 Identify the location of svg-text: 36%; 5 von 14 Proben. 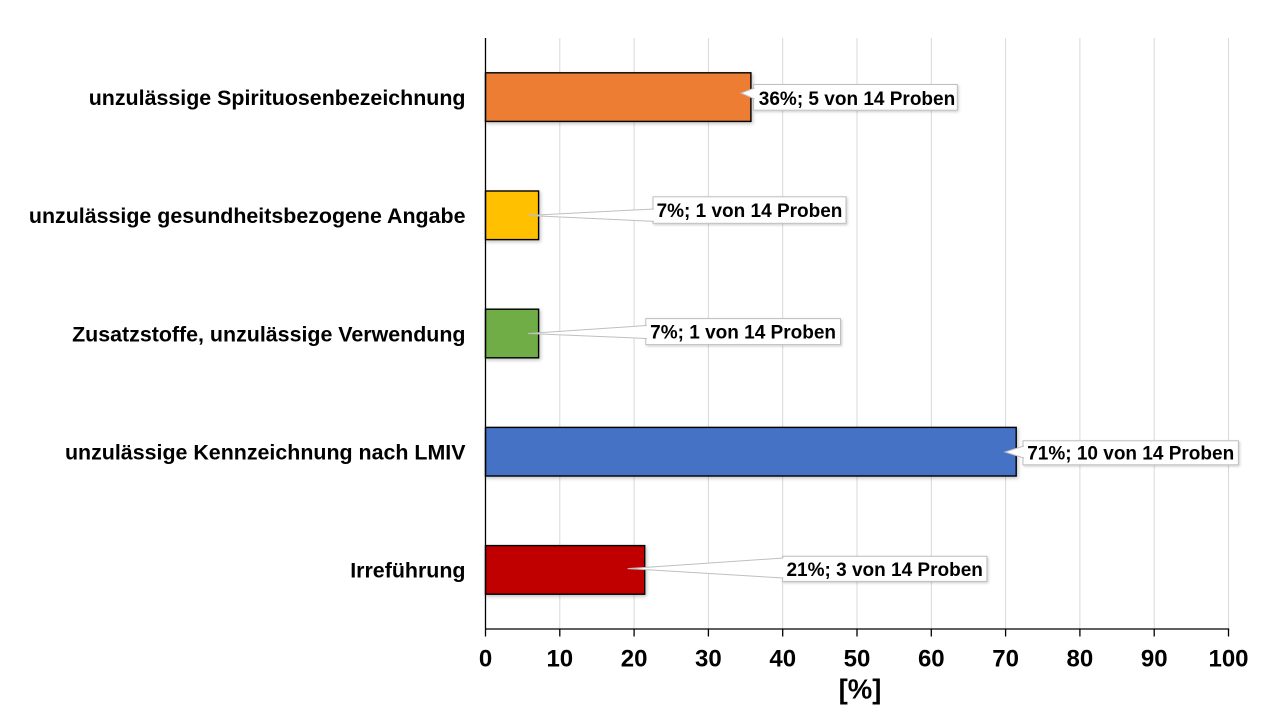
(857, 99).